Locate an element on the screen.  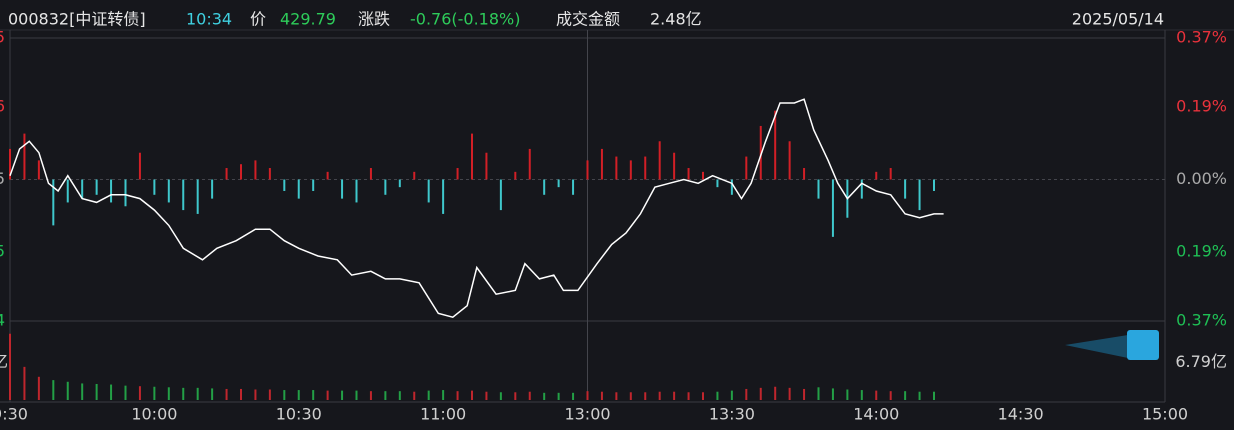
date: 2025/05/14 is located at coordinates (1118, 19).